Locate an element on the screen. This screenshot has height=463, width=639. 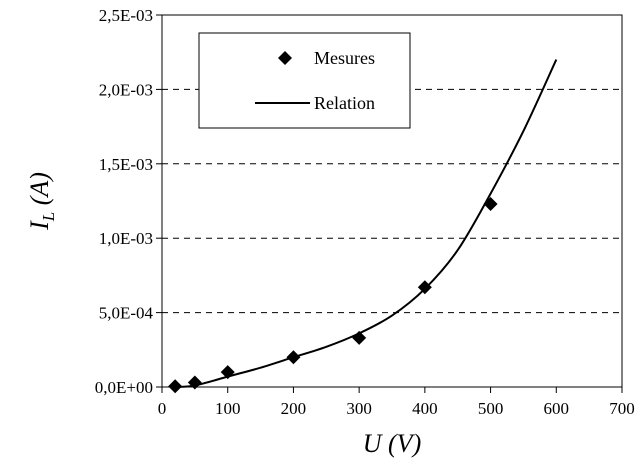
y-tick-label: 2,5E-03 is located at coordinates (126, 15).